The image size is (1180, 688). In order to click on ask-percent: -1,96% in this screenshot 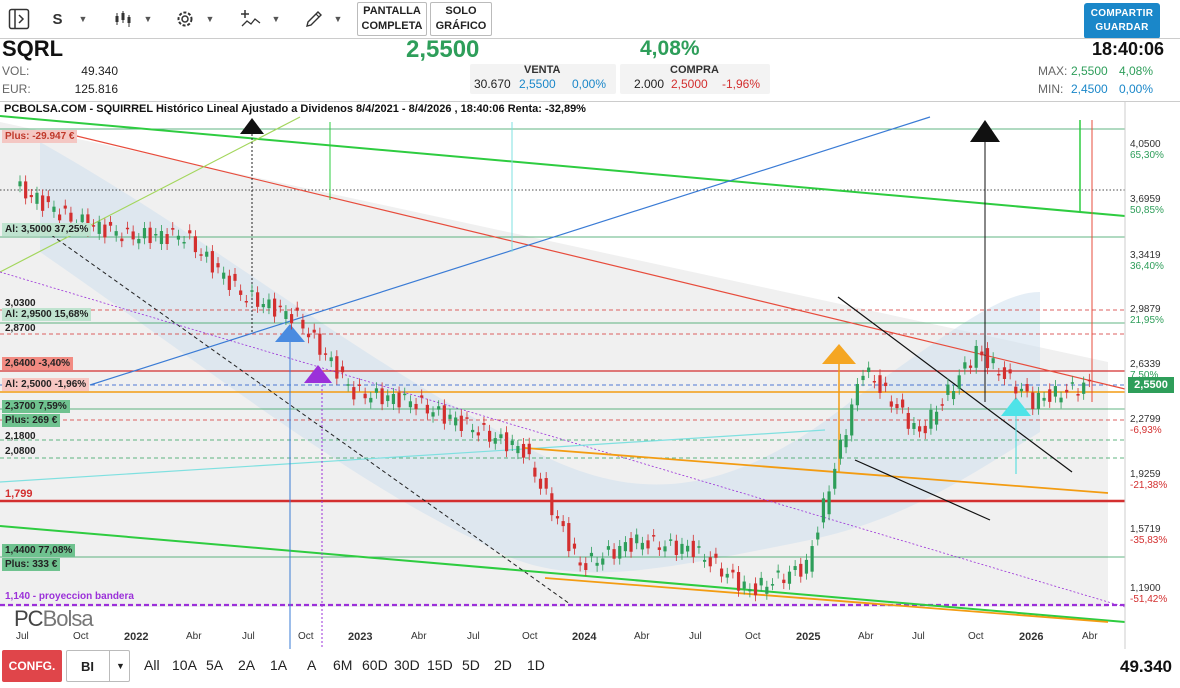, I will do `click(741, 84)`.